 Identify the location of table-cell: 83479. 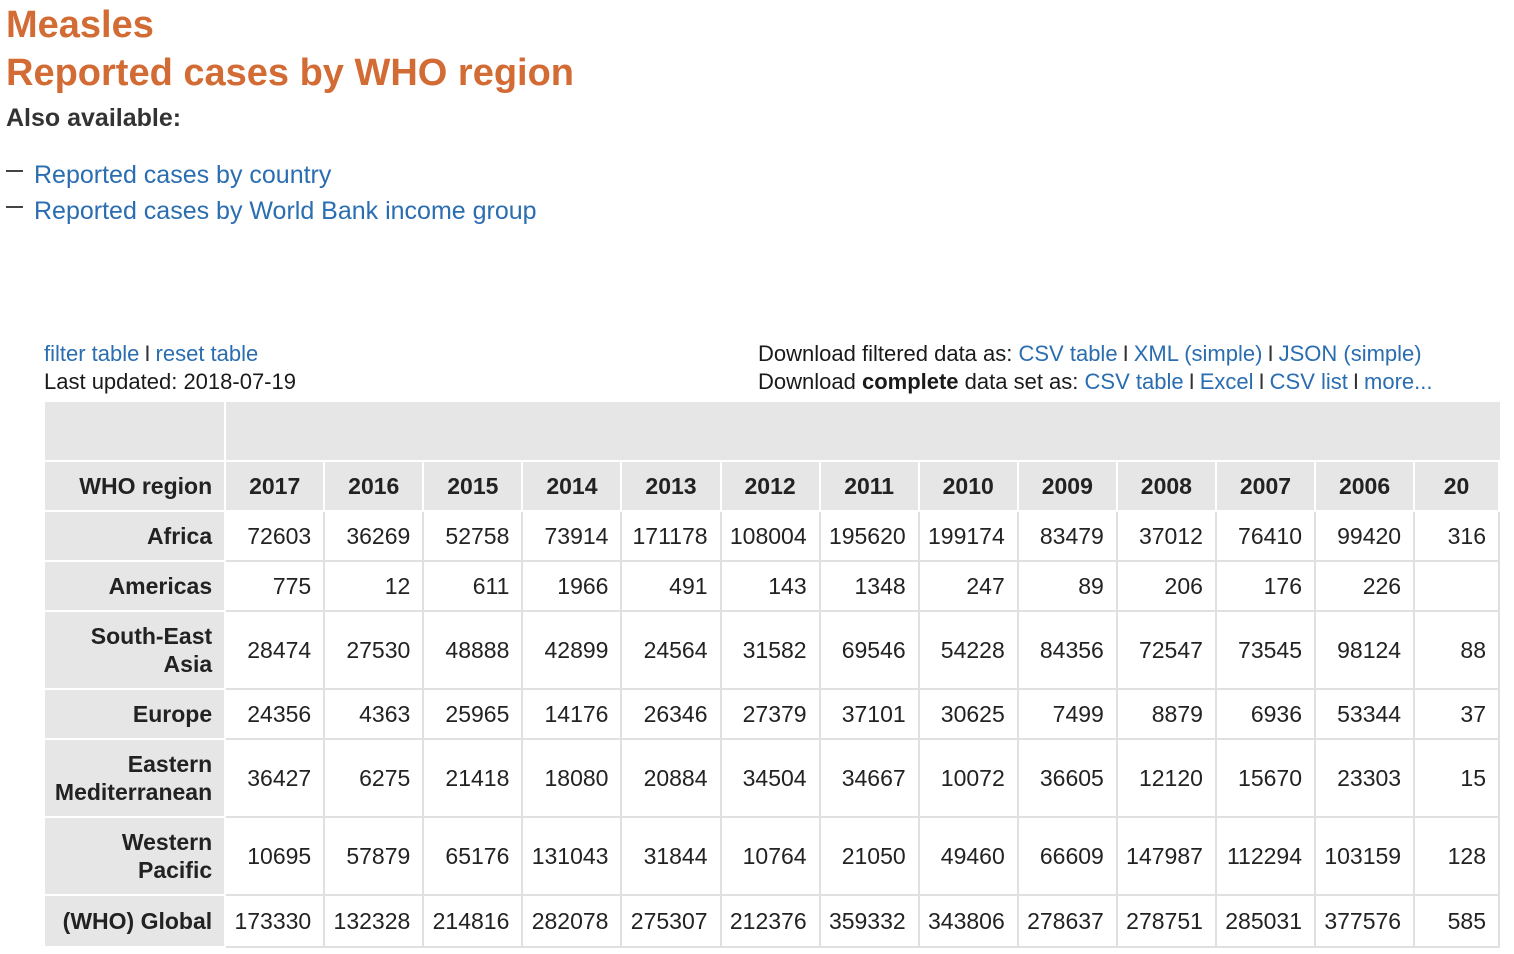
(1068, 537).